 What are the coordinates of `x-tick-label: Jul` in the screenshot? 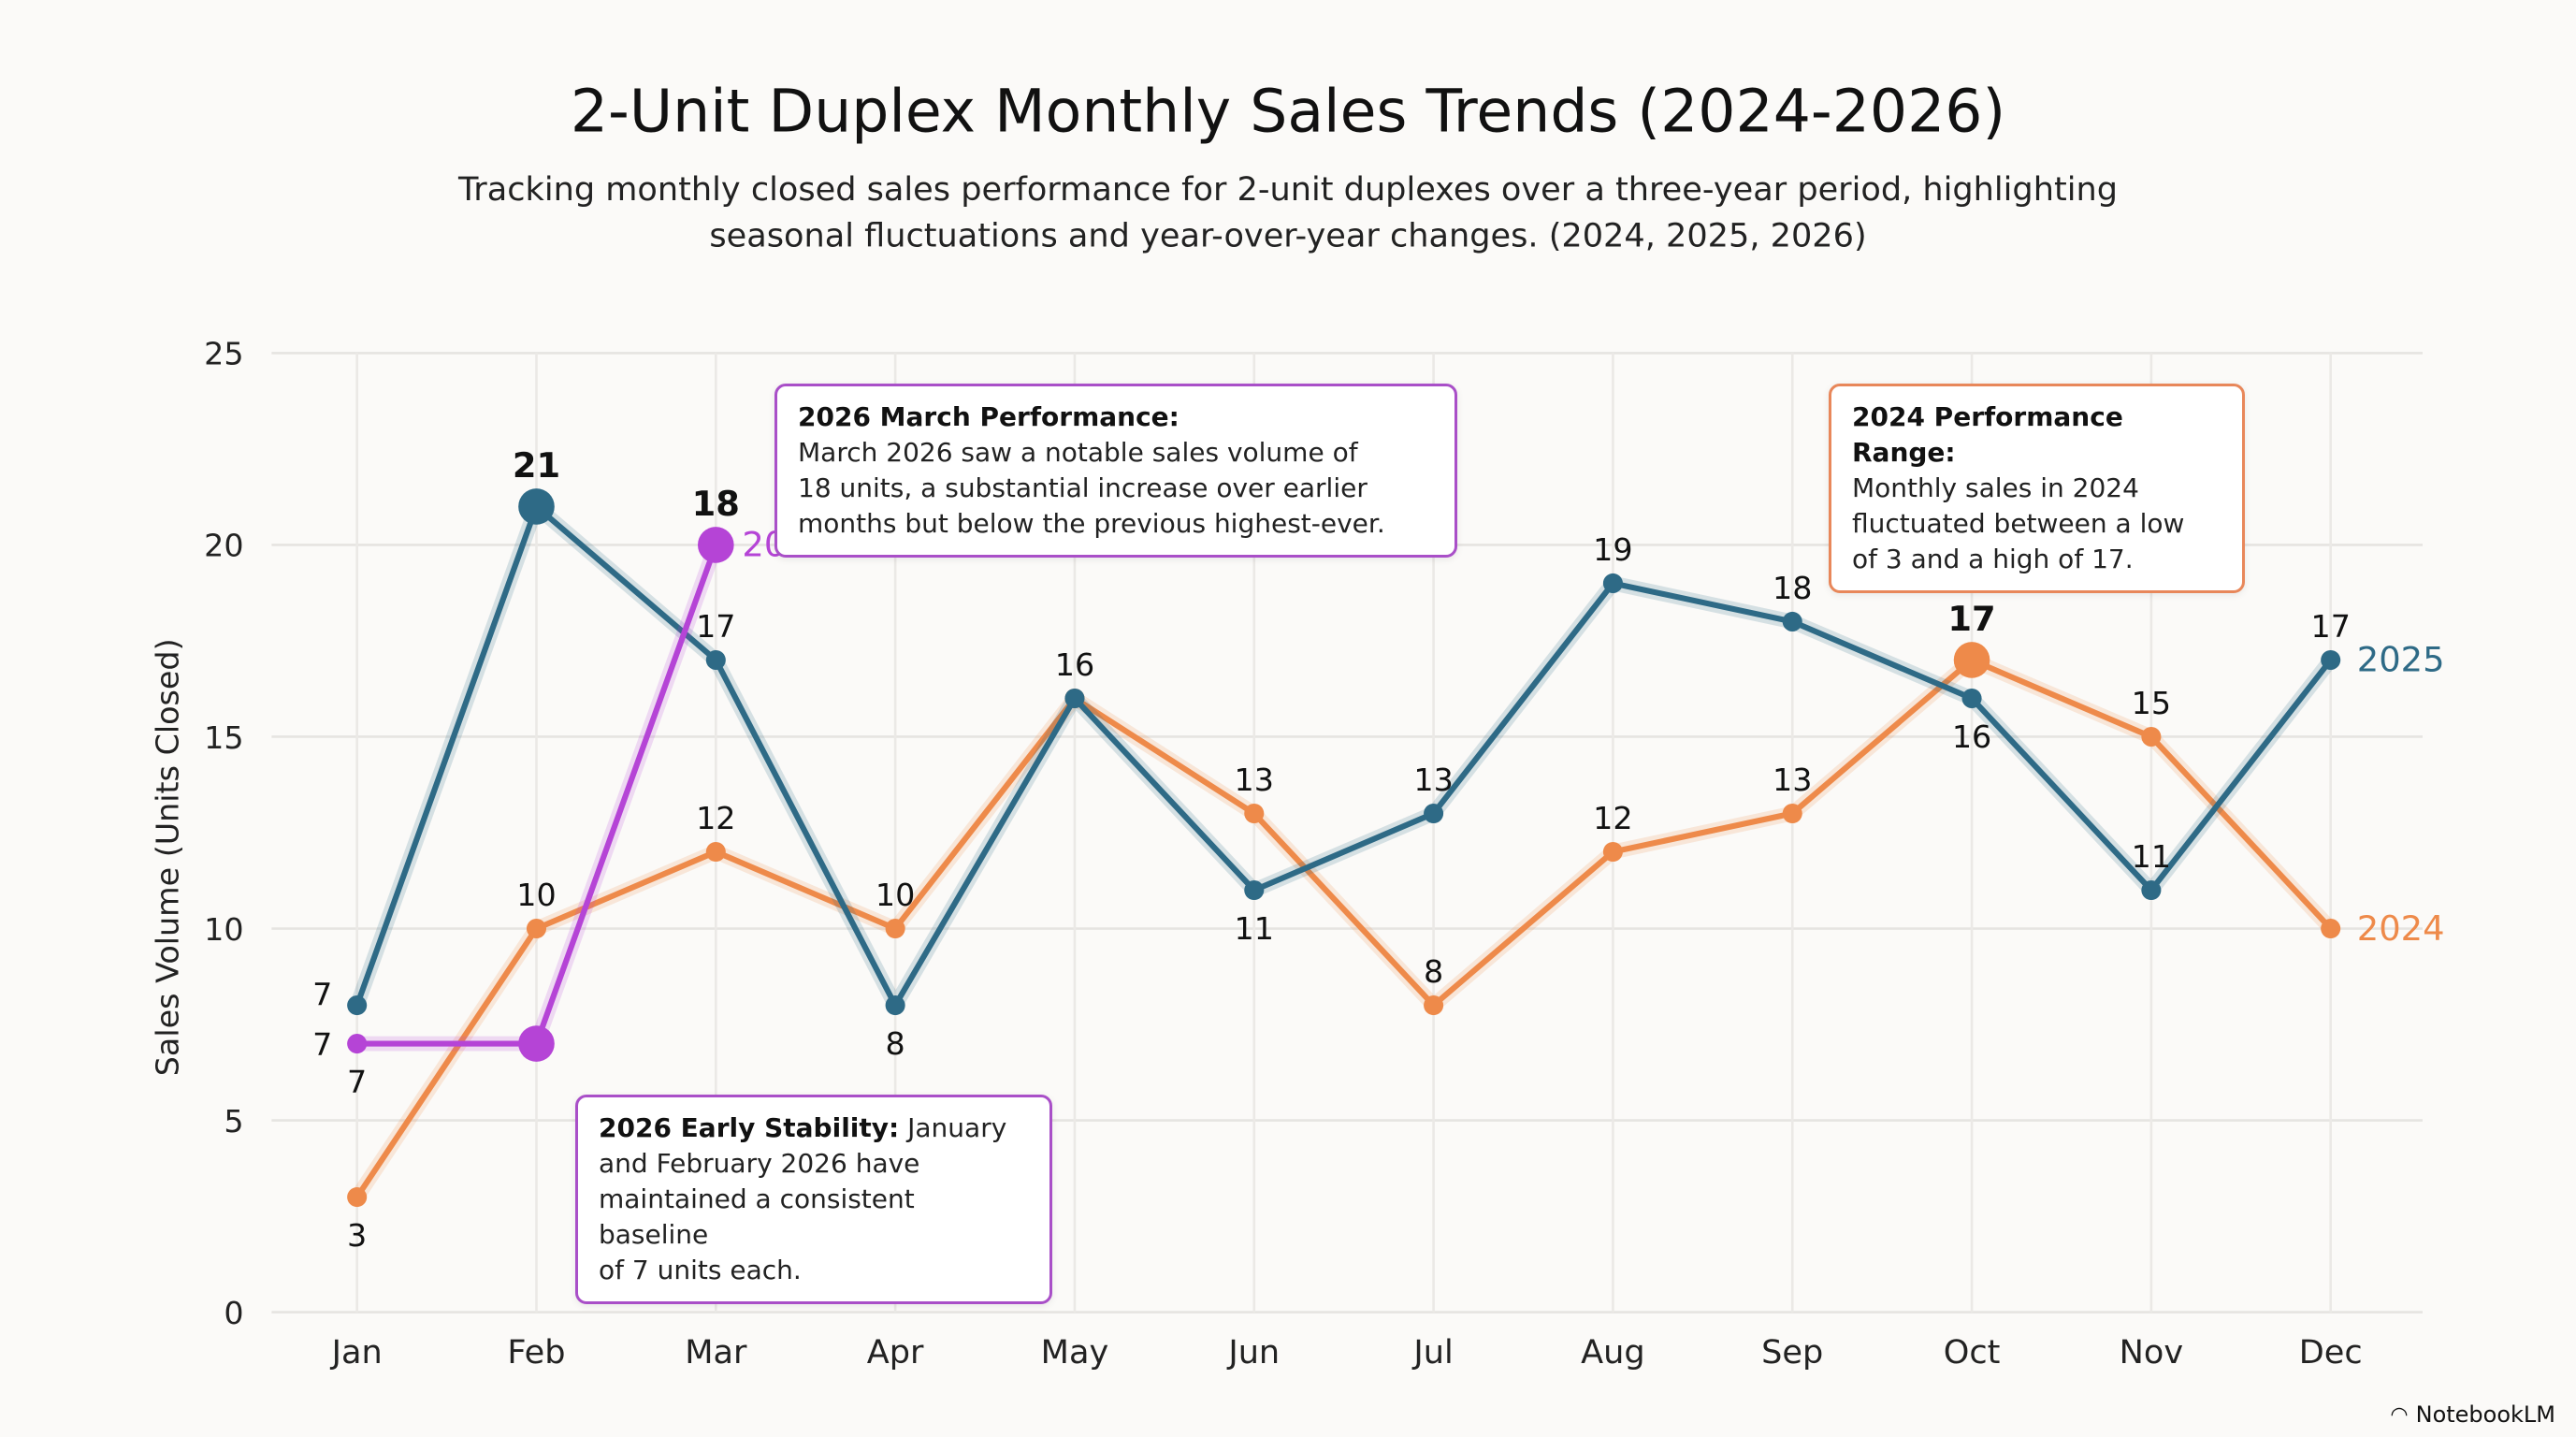 It's located at (1432, 1352).